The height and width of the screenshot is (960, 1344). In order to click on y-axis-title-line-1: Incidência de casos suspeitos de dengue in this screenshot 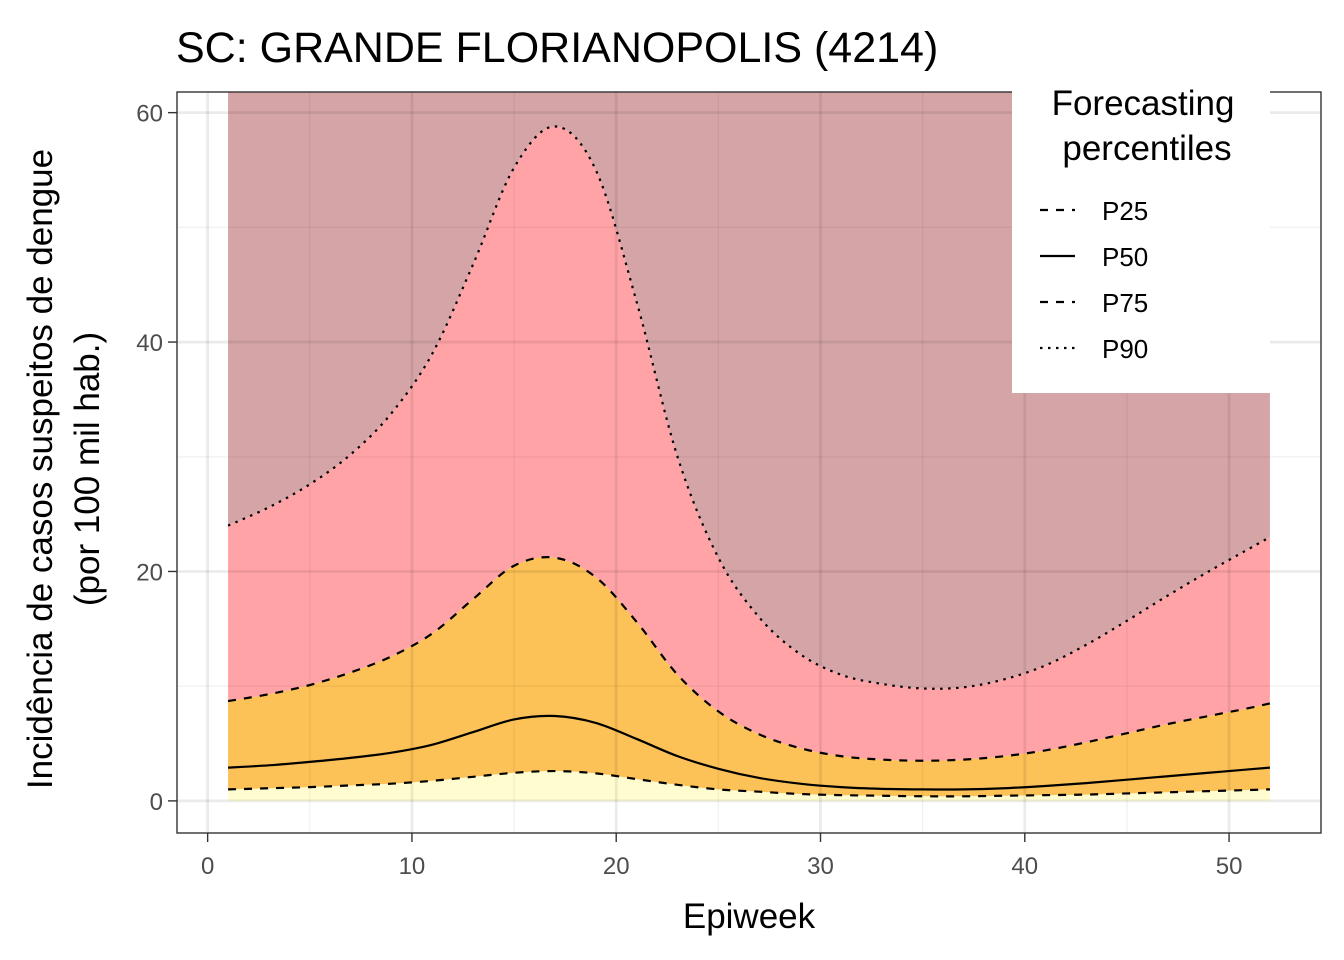, I will do `click(40, 469)`.